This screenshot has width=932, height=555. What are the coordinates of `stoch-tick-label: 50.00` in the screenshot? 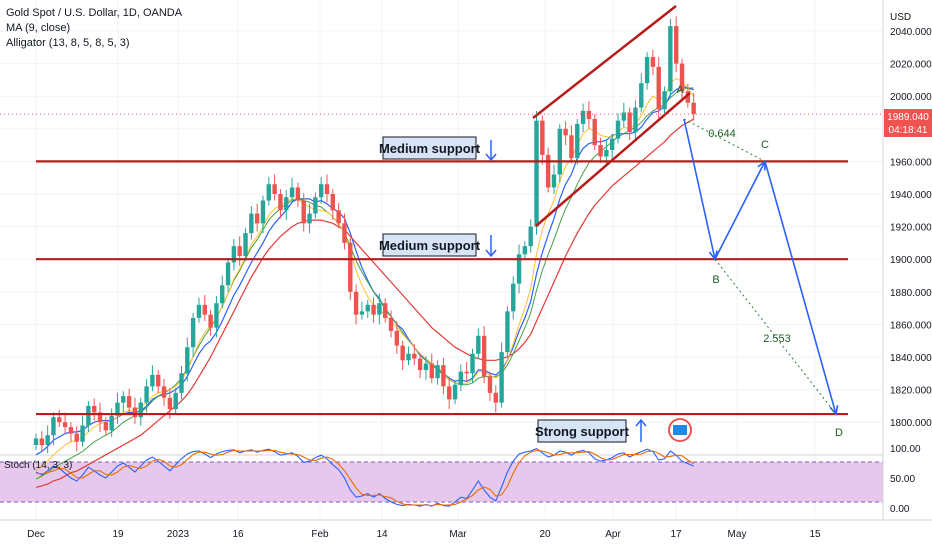 It's located at (902, 479).